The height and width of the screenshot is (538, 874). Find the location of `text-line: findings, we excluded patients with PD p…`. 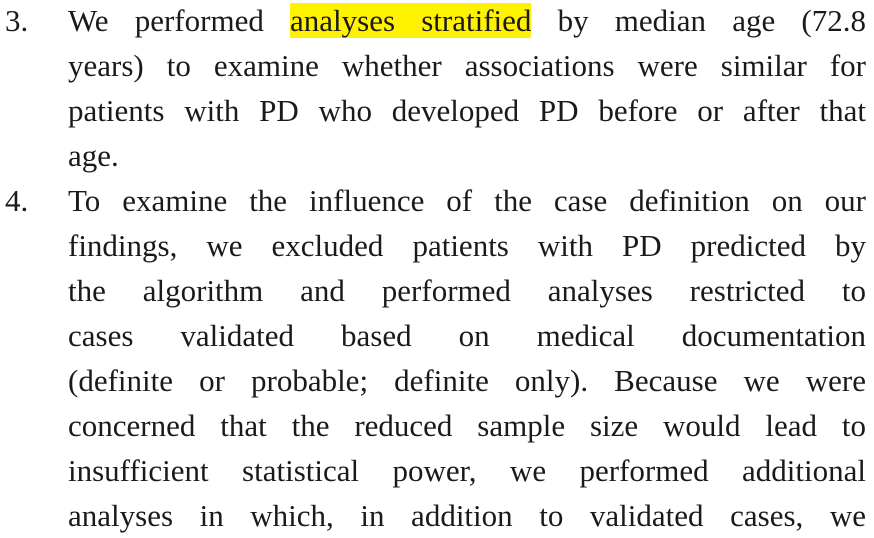

text-line: findings, we excluded patients with PD p… is located at coordinates (467, 245).